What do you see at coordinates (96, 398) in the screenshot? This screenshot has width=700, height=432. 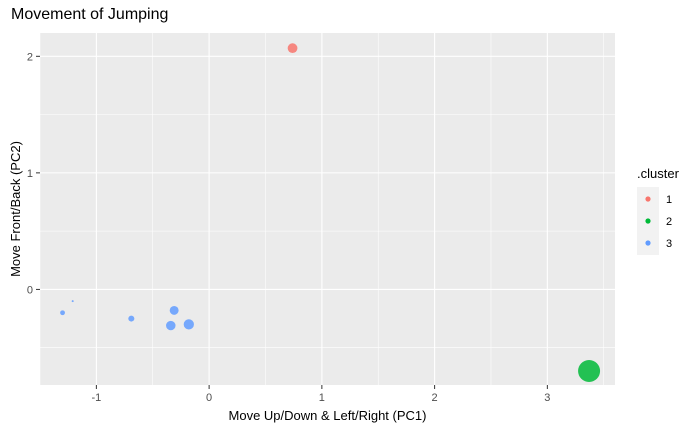 I see `x-tick-label: -1` at bounding box center [96, 398].